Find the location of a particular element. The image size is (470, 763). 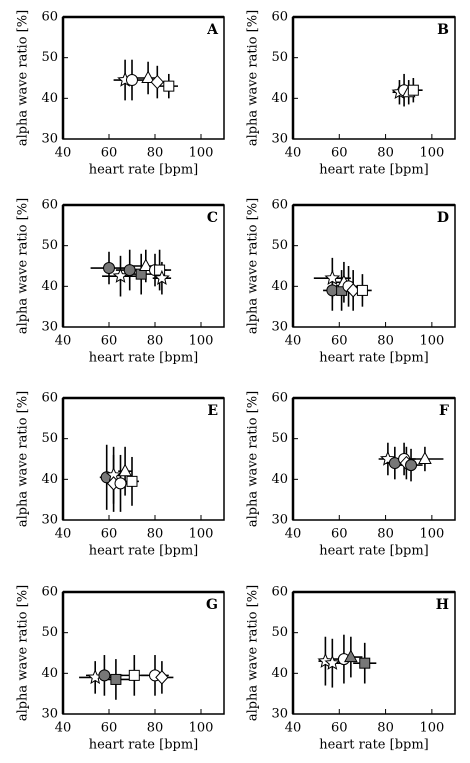

panel-label: C is located at coordinates (212, 218).